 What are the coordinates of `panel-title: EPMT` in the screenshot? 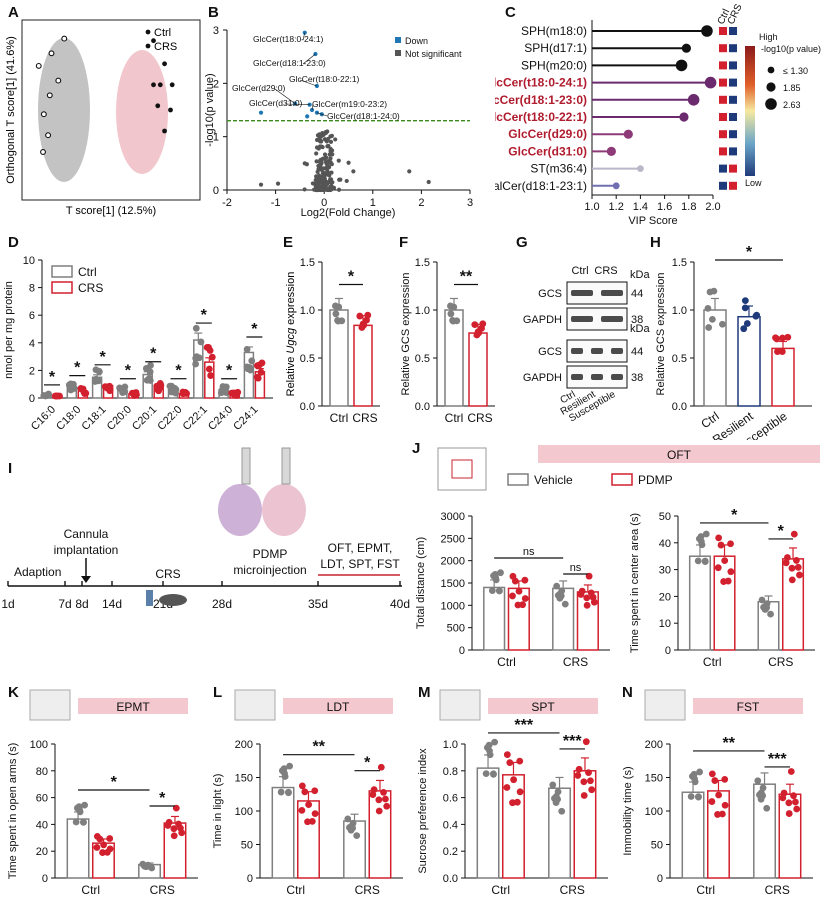 It's located at (133, 707).